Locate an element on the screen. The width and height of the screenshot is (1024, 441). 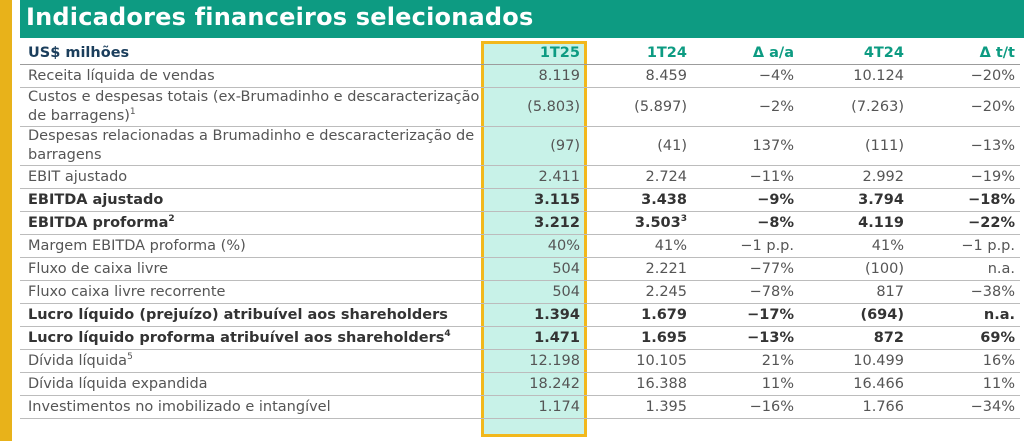
value-text: −18% is located at coordinates (991, 200).